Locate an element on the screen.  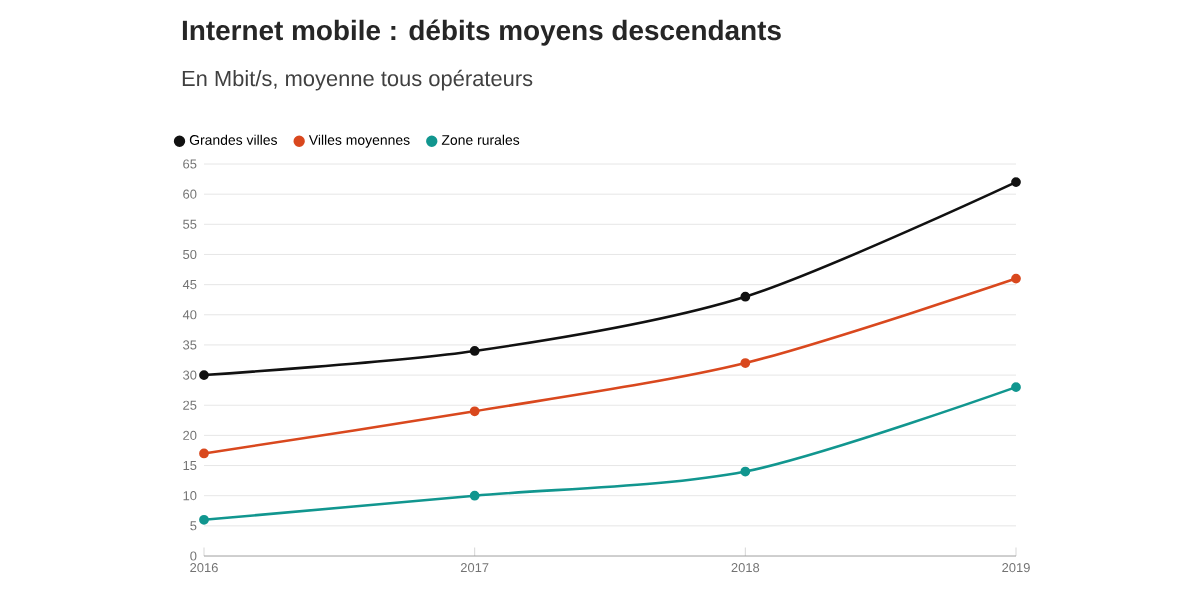
chart-title: Internet mobile : débits moyens descendants is located at coordinates (481, 32).